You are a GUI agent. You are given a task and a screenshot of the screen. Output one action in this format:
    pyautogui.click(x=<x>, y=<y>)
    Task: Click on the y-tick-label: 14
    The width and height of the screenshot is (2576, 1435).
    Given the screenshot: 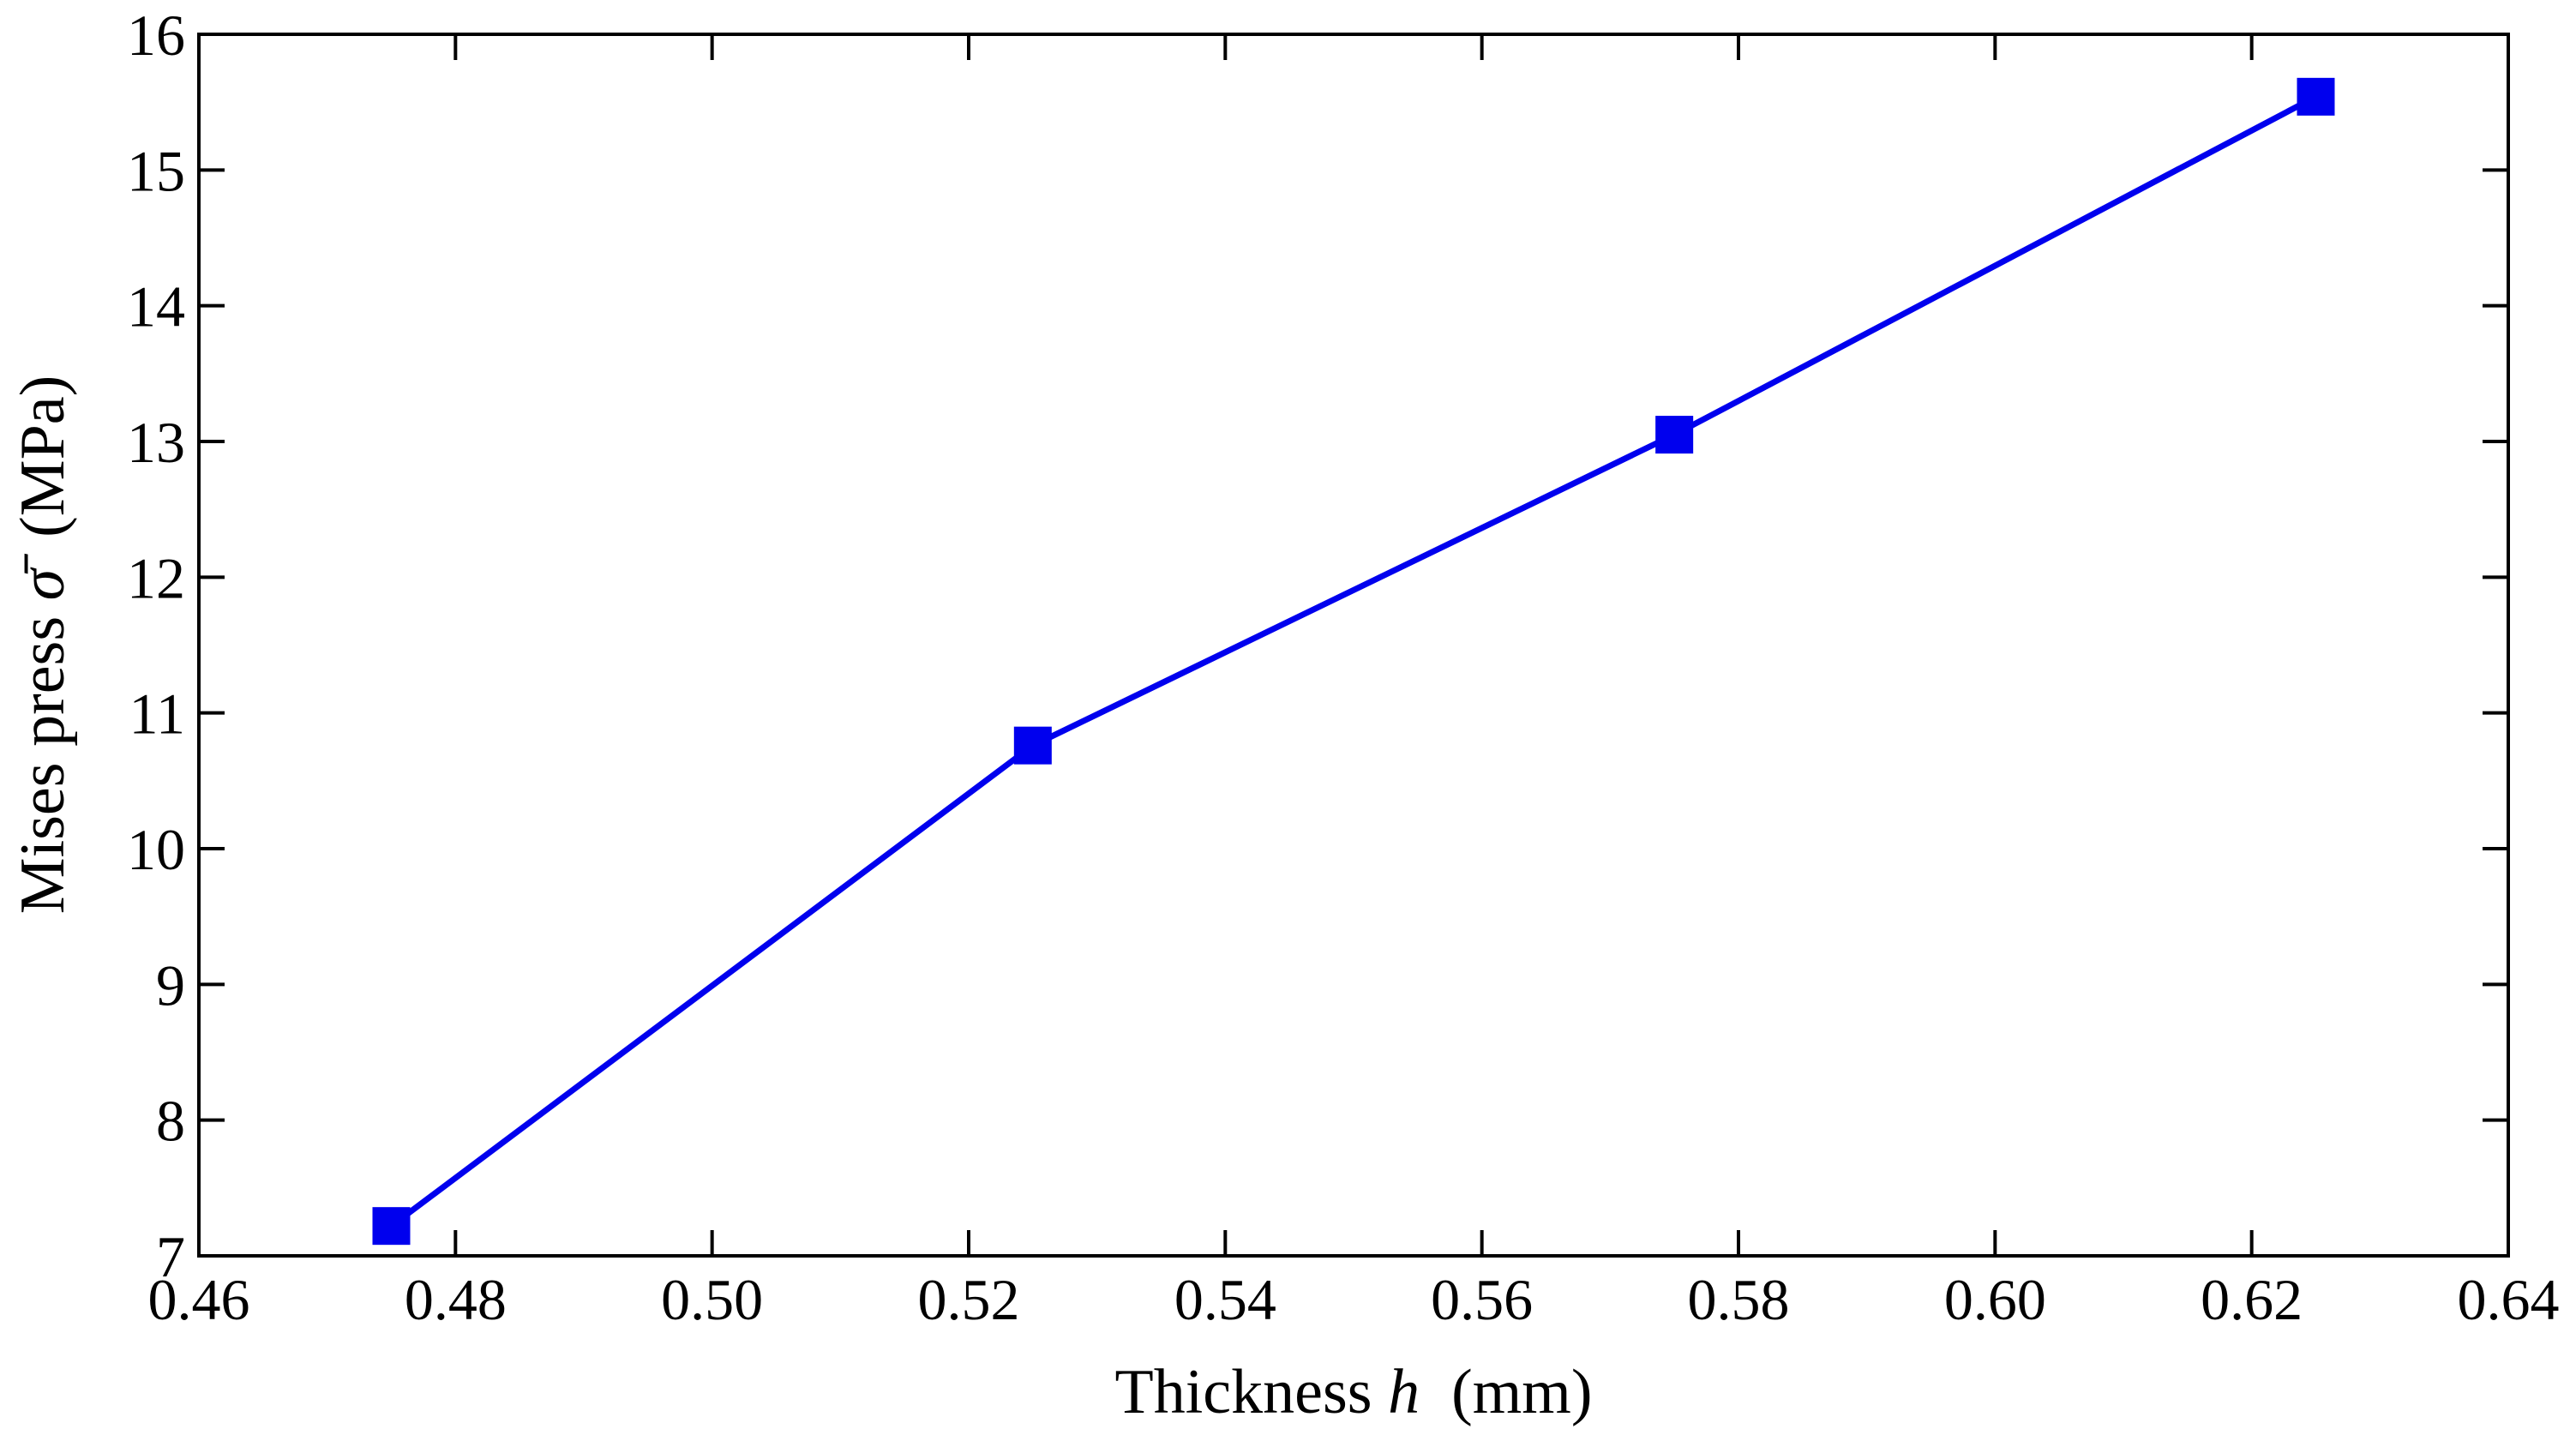 What is the action you would take?
    pyautogui.click(x=156, y=306)
    